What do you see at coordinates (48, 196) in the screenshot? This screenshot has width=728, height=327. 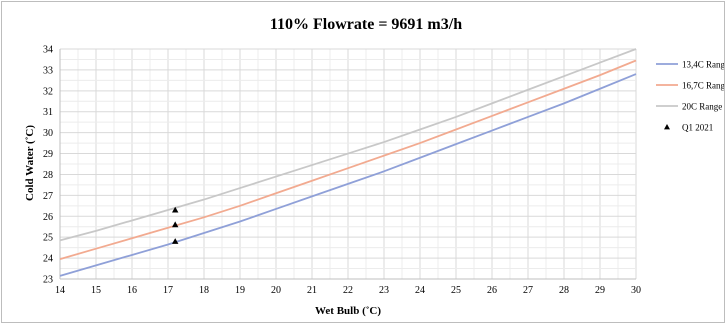 I see `y-tick-label: 27` at bounding box center [48, 196].